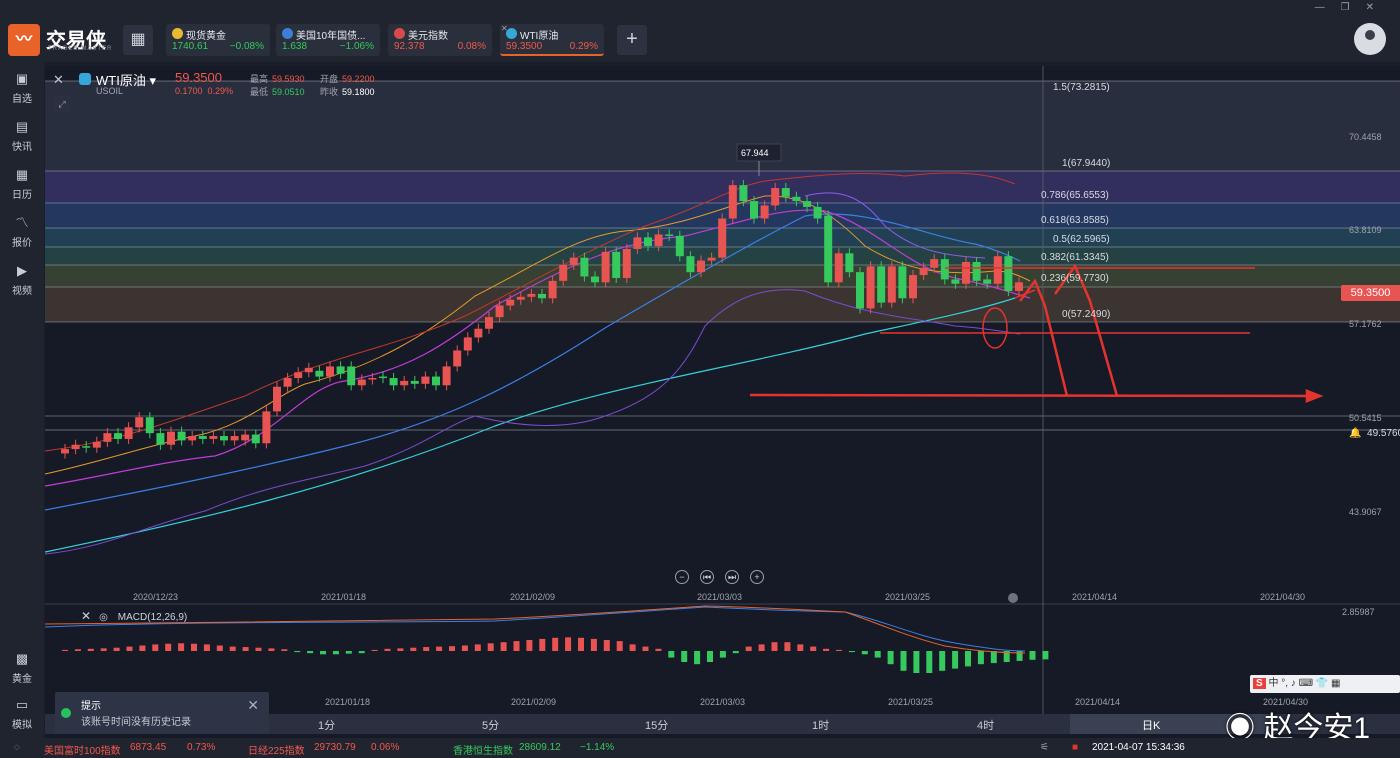 This screenshot has height=758, width=1400. Describe the element at coordinates (22, 140) in the screenshot. I see `sidebar-item-news: ▤ 快讯` at that location.